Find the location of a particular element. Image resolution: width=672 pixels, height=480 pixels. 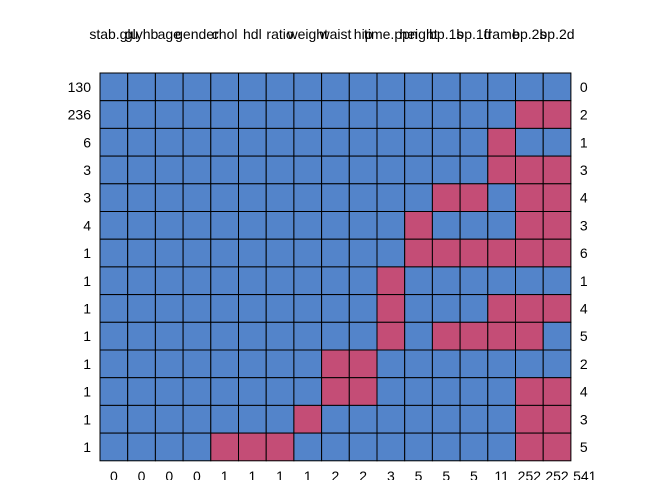

column-missing-count-label: 11 is located at coordinates (501, 474).